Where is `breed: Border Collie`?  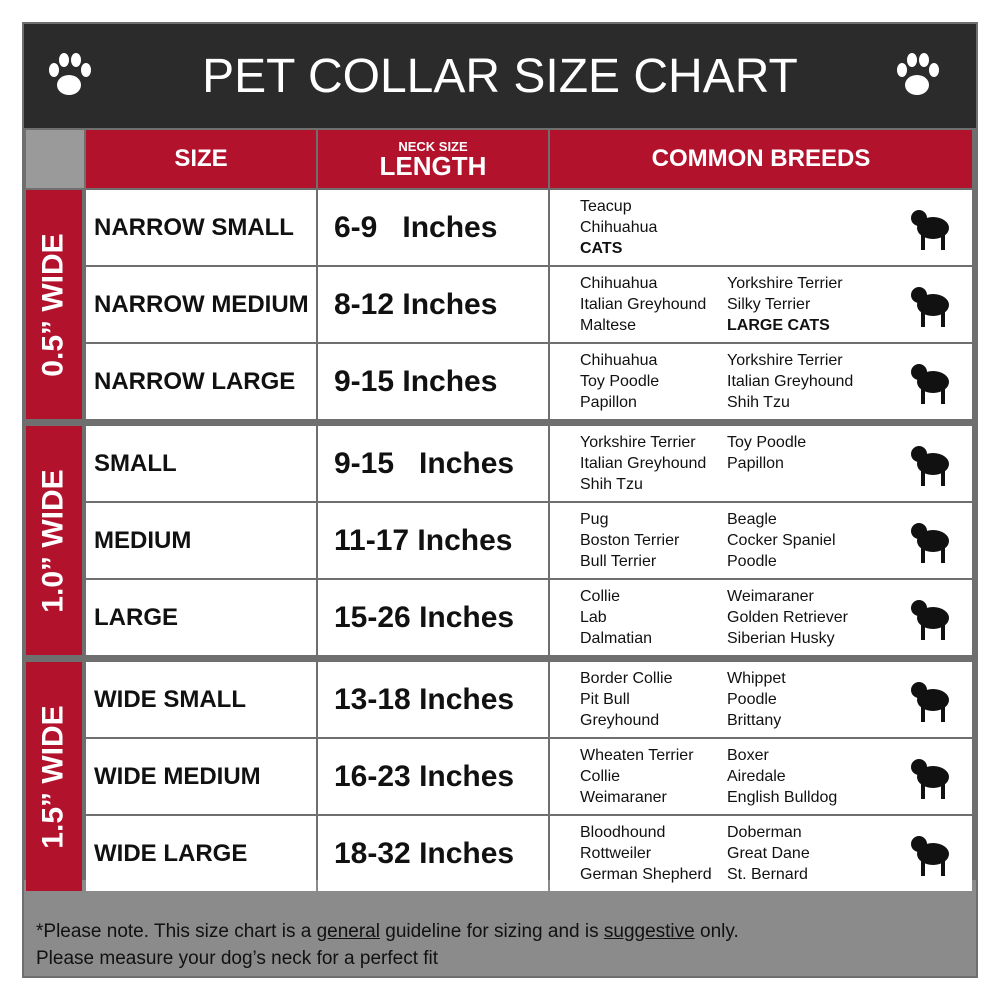 breed: Border Collie is located at coordinates (626, 678).